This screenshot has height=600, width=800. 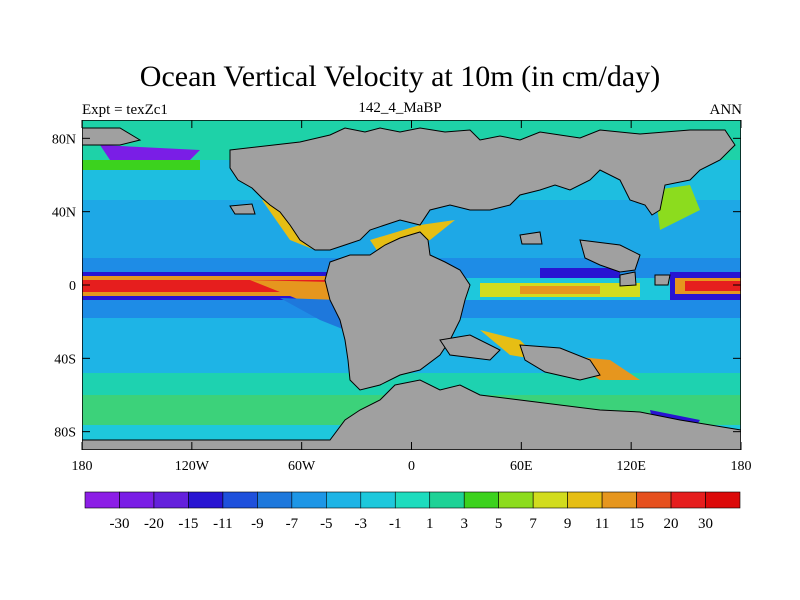 What do you see at coordinates (671, 524) in the screenshot?
I see `colorbar-label: 20` at bounding box center [671, 524].